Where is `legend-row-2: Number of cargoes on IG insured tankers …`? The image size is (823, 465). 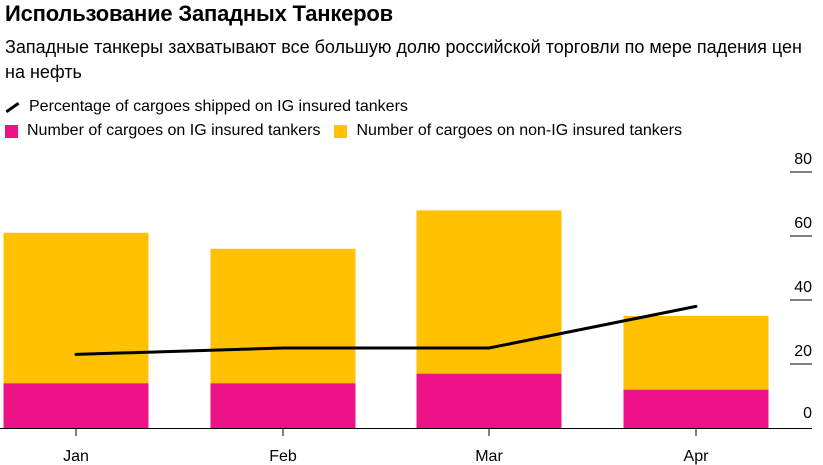 legend-row-2: Number of cargoes on IG insured tankers … is located at coordinates (350, 131).